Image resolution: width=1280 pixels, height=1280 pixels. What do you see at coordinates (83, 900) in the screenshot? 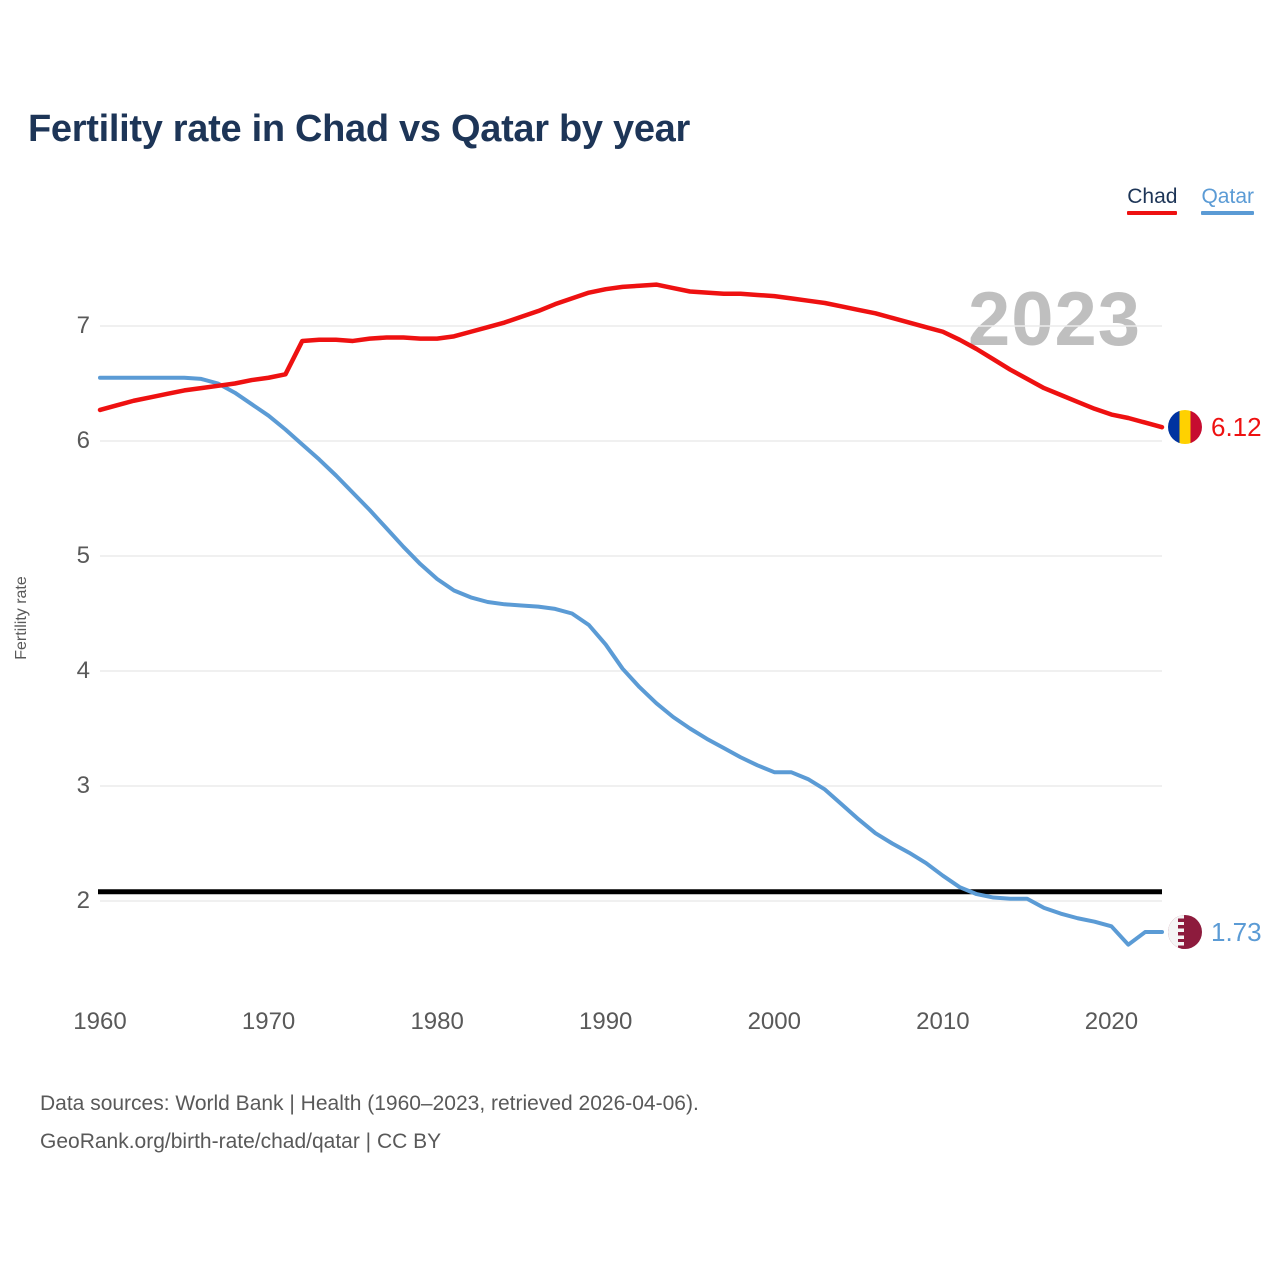
I see `y-axis-tick-label: 2` at bounding box center [83, 900].